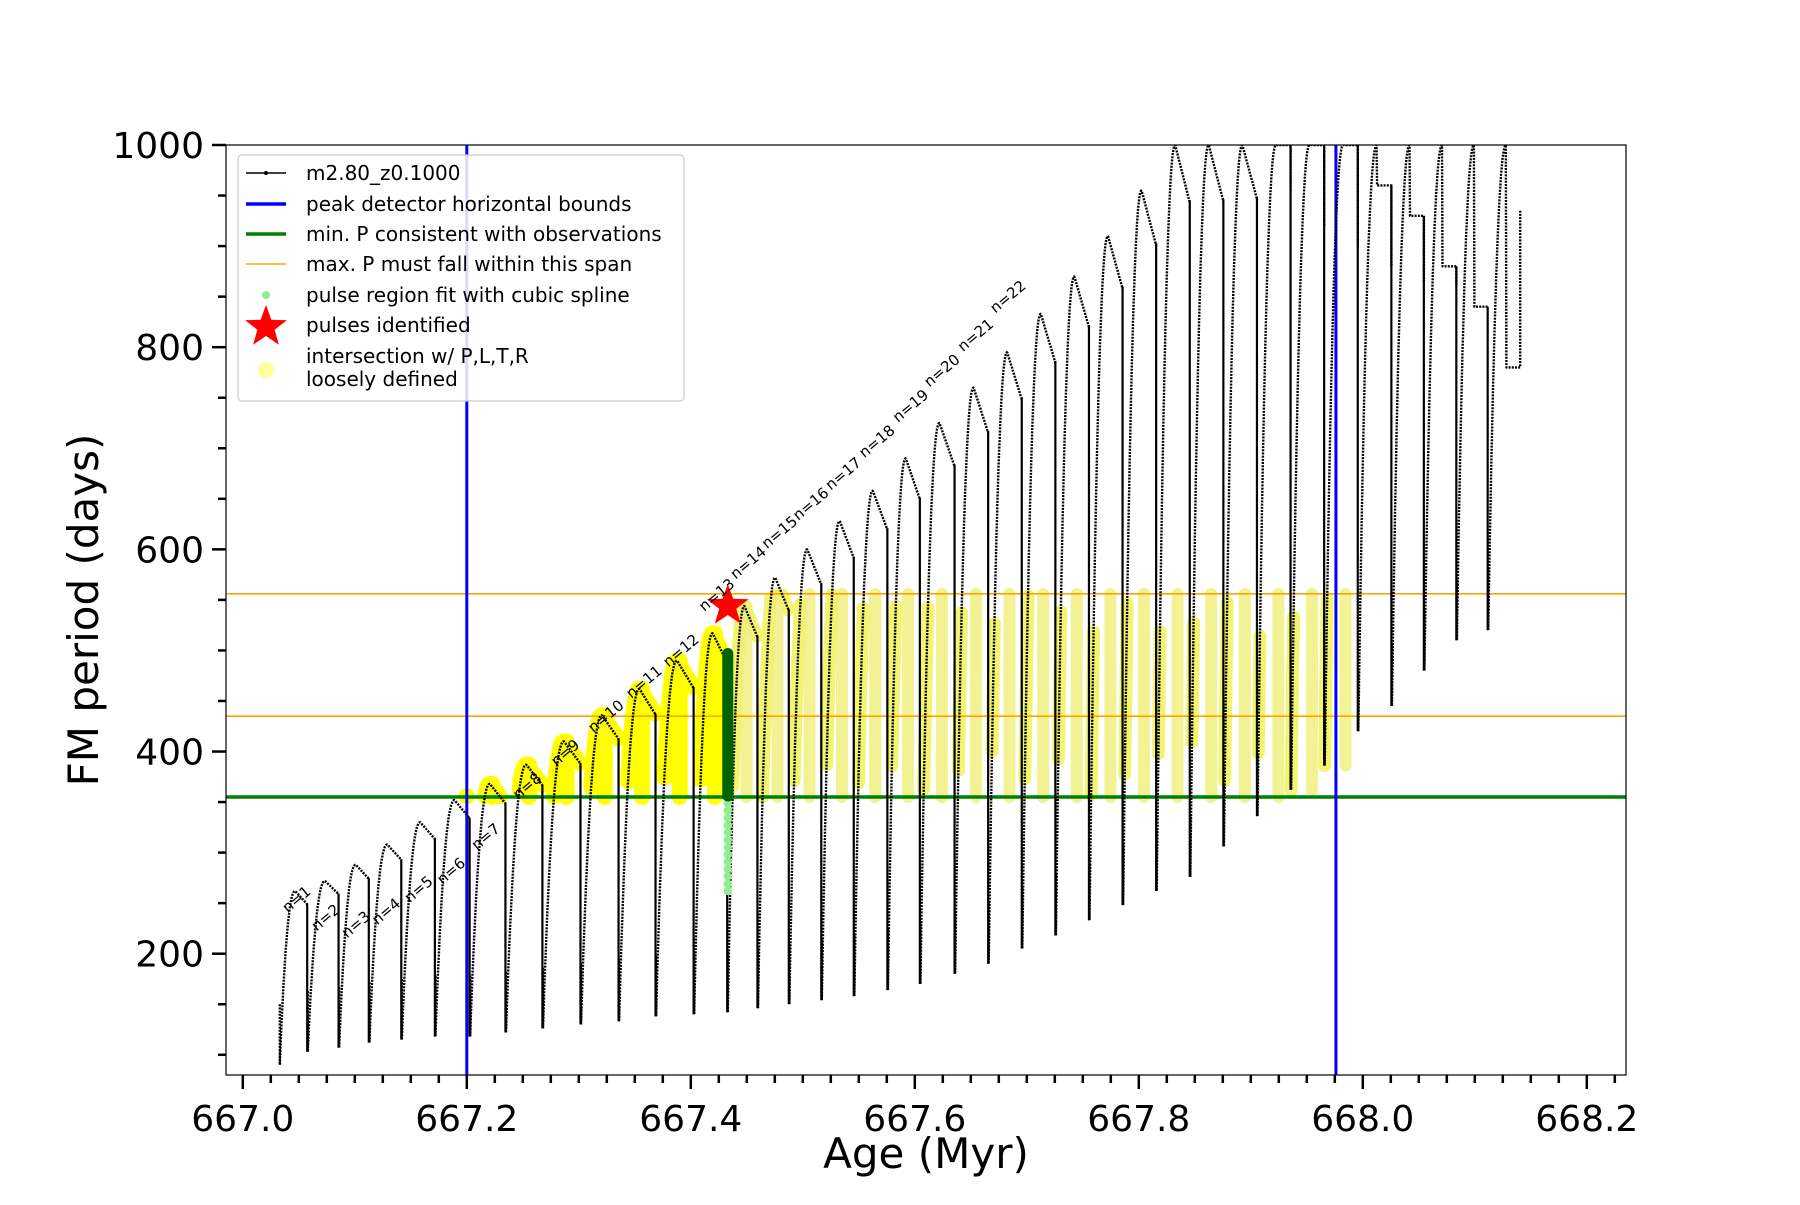  I want to click on pulse-number-label: n=19, so click(910, 406).